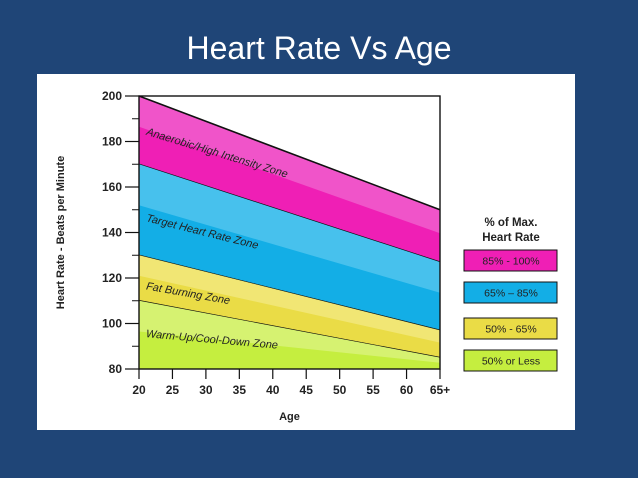 The image size is (638, 478). What do you see at coordinates (112, 142) in the screenshot?
I see `y-tick-label: 180` at bounding box center [112, 142].